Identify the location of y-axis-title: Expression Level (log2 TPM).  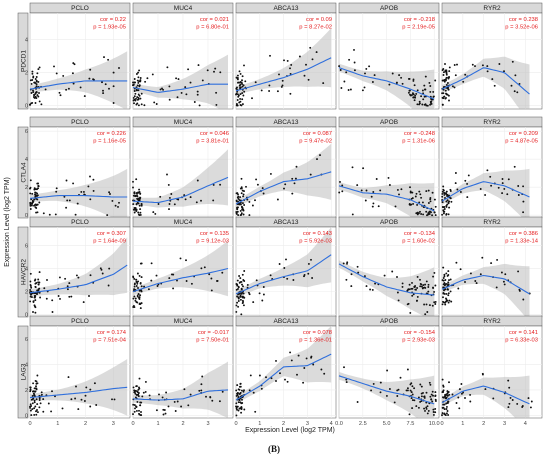
(7, 222).